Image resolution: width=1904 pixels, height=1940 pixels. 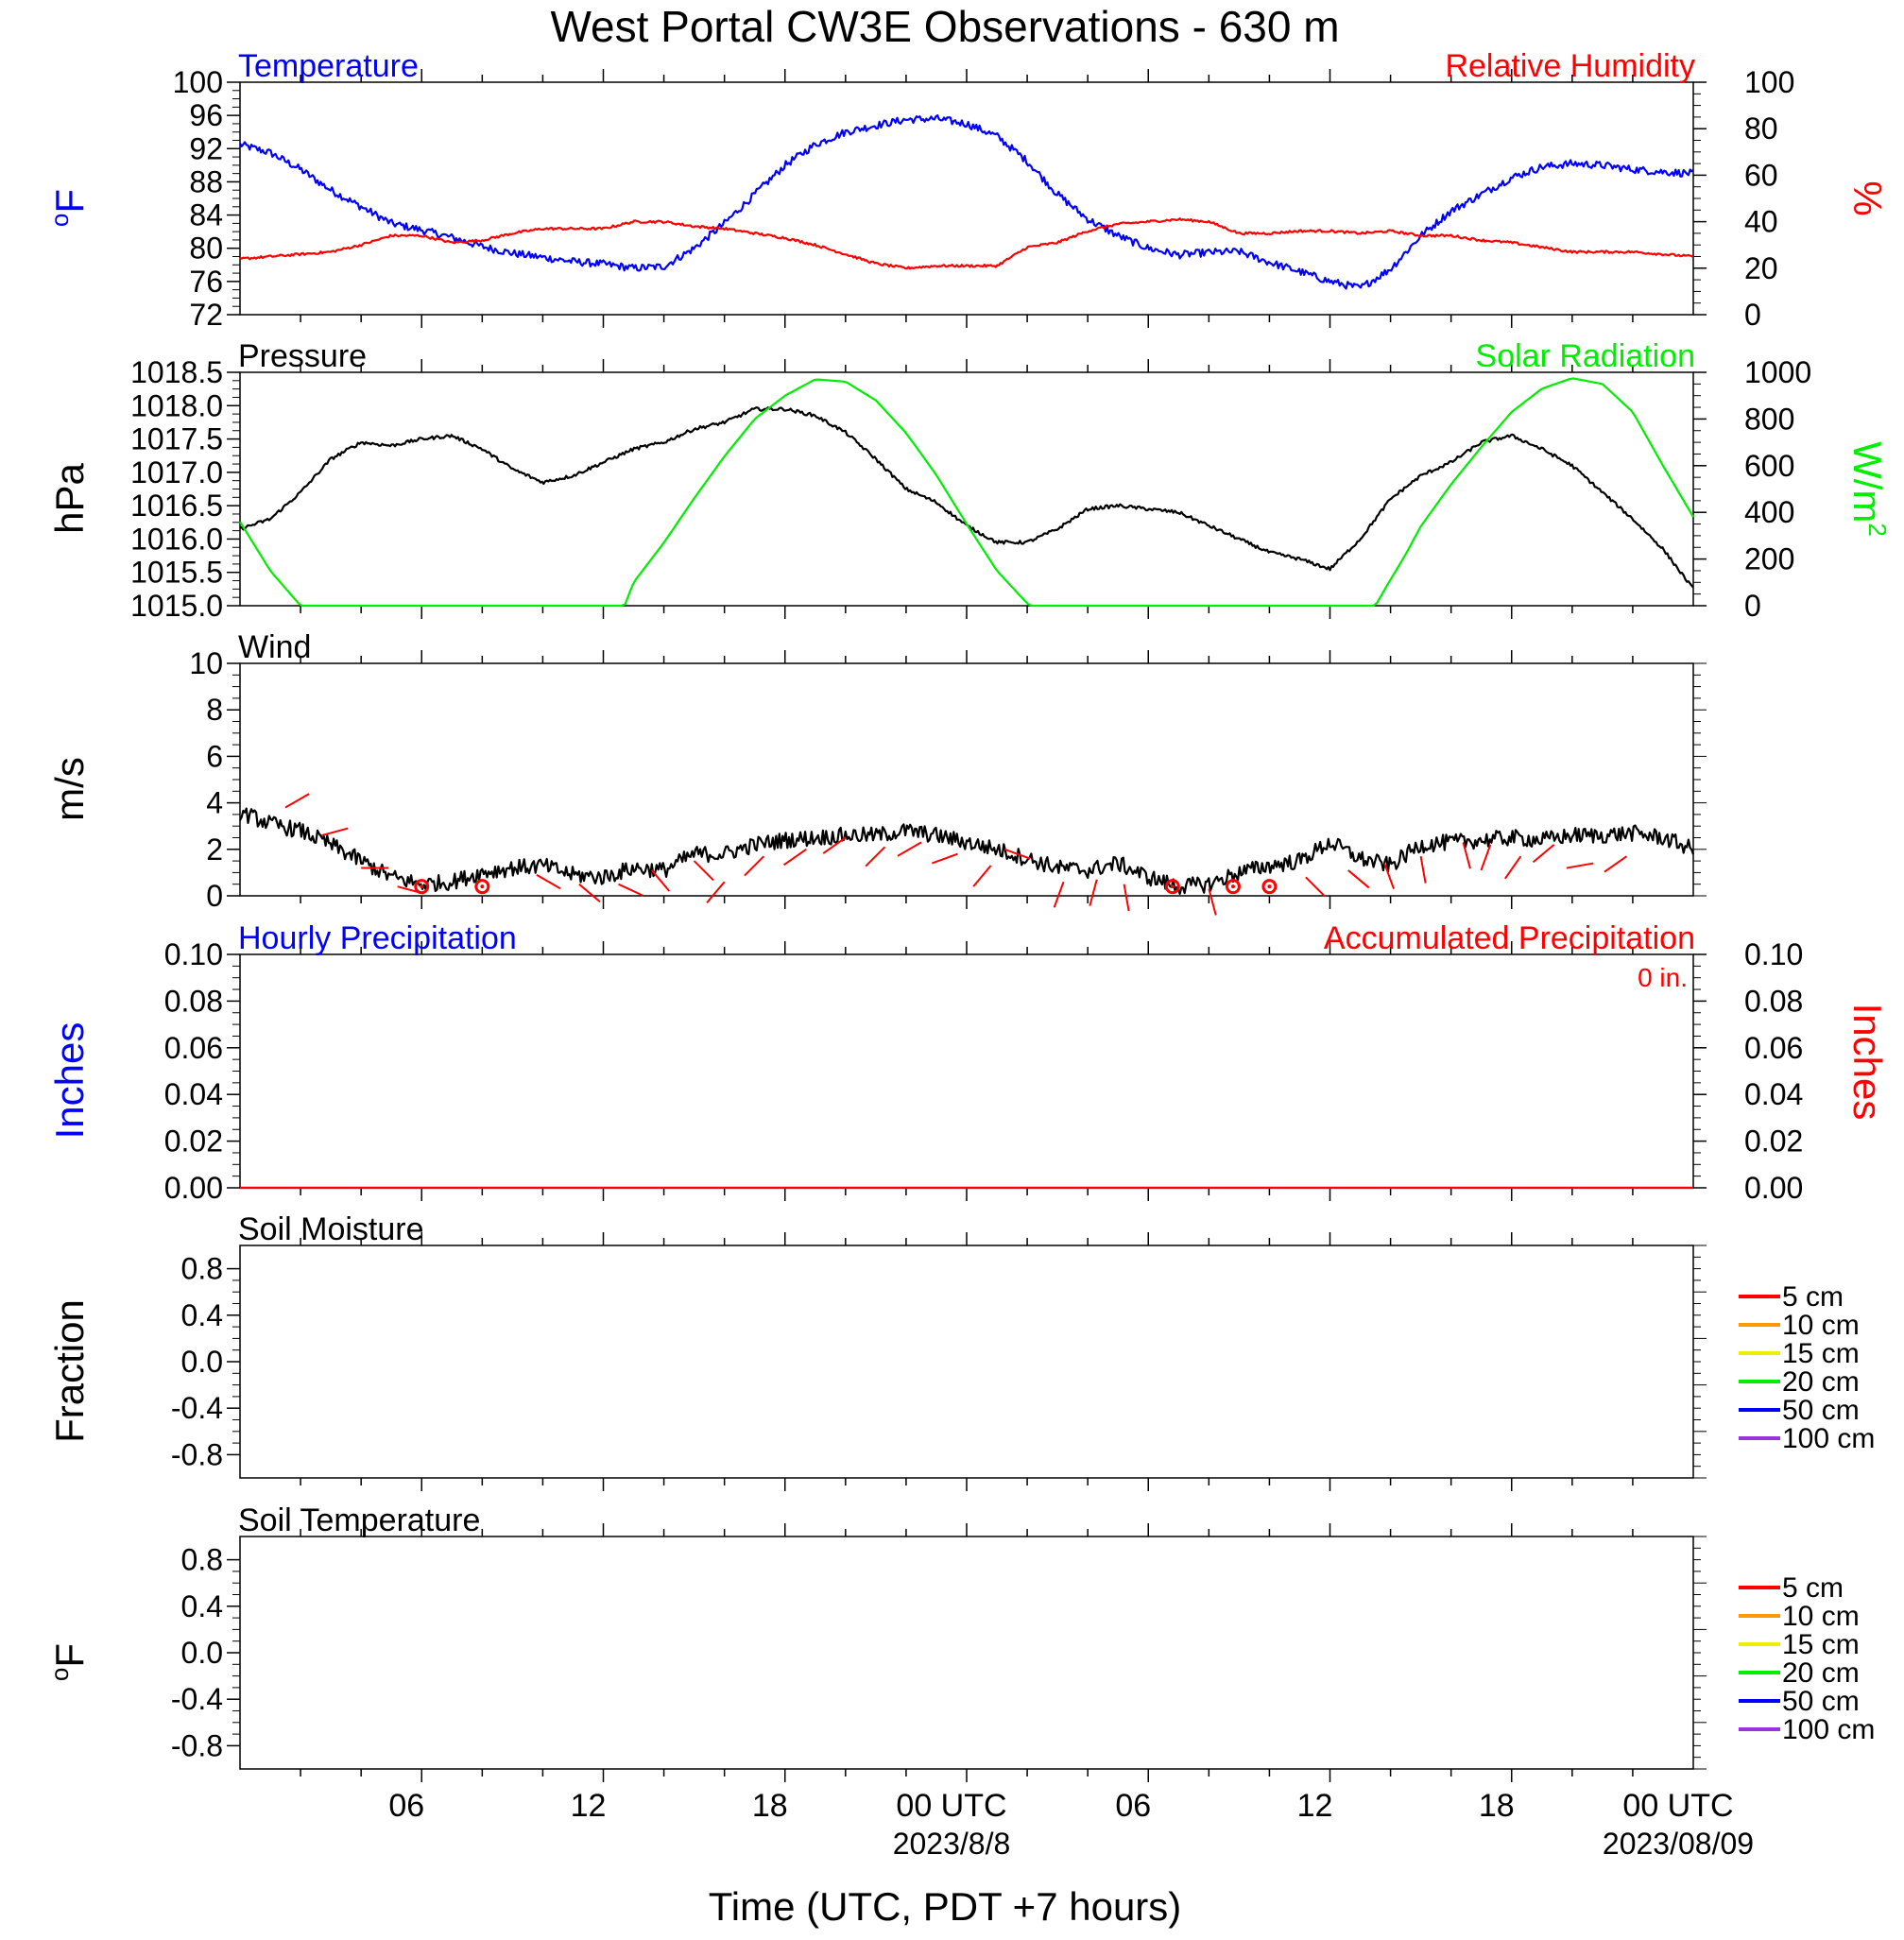 What do you see at coordinates (359, 1520) in the screenshot?
I see `panel-title-left: Soil Temperature` at bounding box center [359, 1520].